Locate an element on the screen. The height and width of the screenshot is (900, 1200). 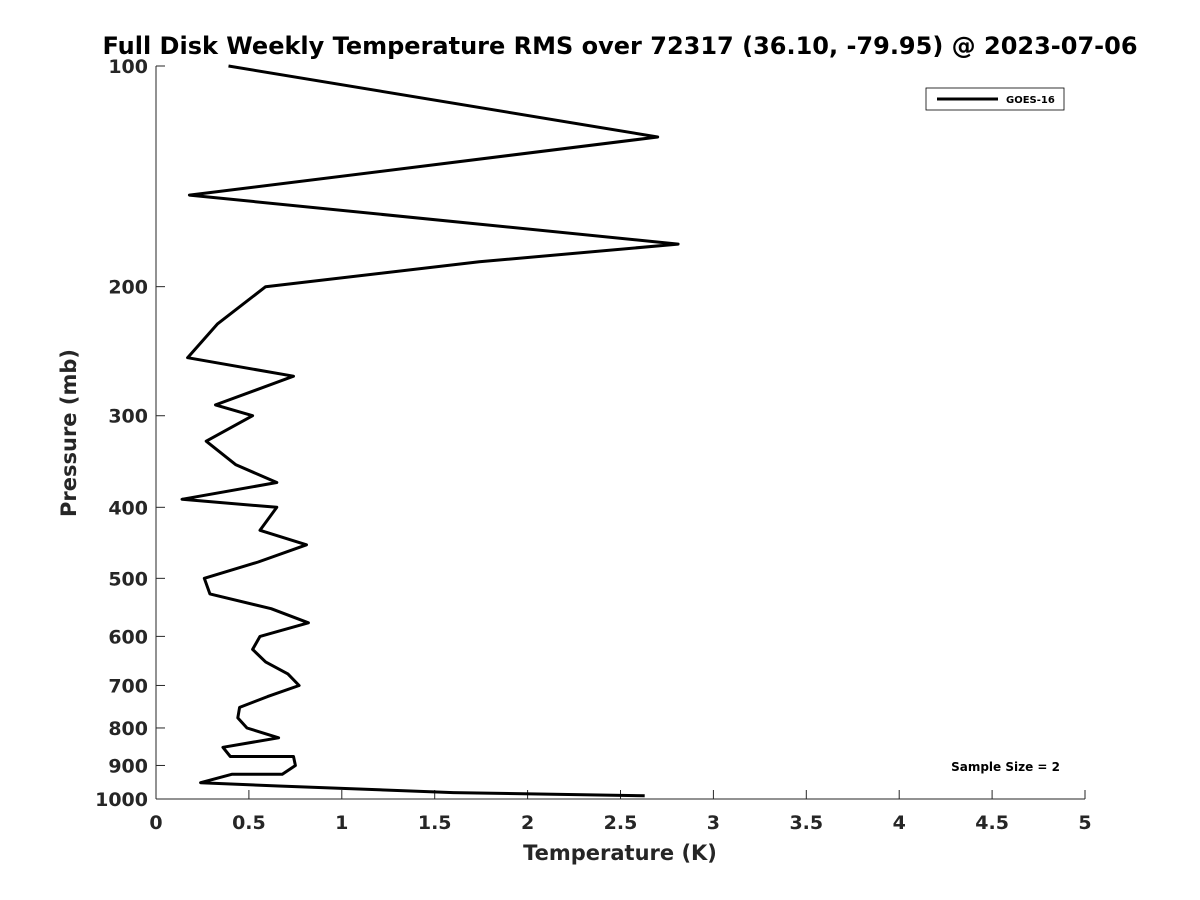
x-tick-label: 0 is located at coordinates (155, 823).